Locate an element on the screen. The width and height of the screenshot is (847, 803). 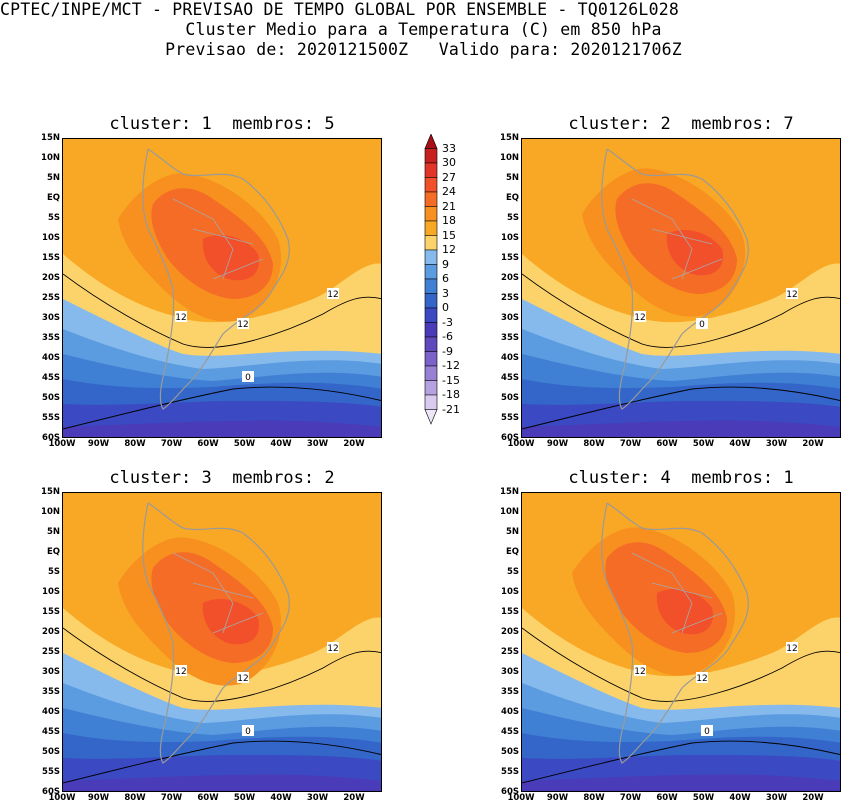
lat-tick-label: 60S is located at coordinates (510, 792).